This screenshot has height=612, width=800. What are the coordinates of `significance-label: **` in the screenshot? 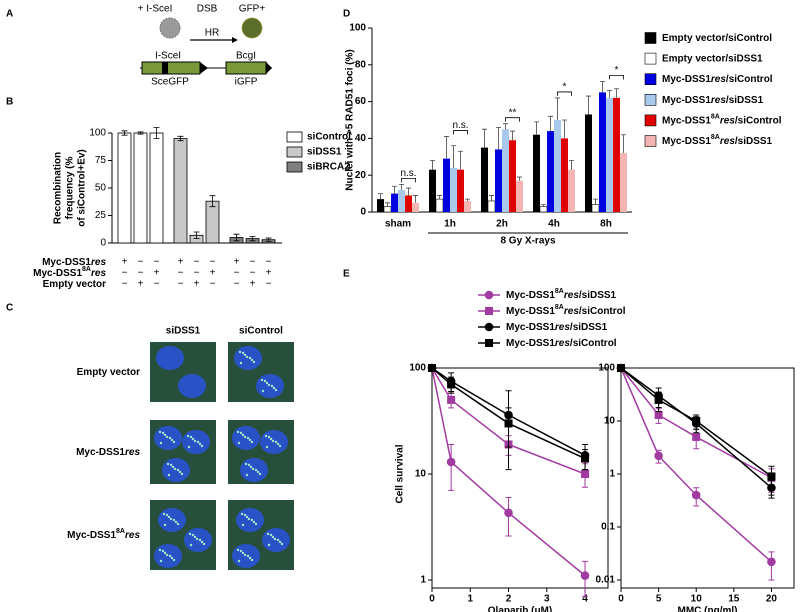 It's located at (513, 112).